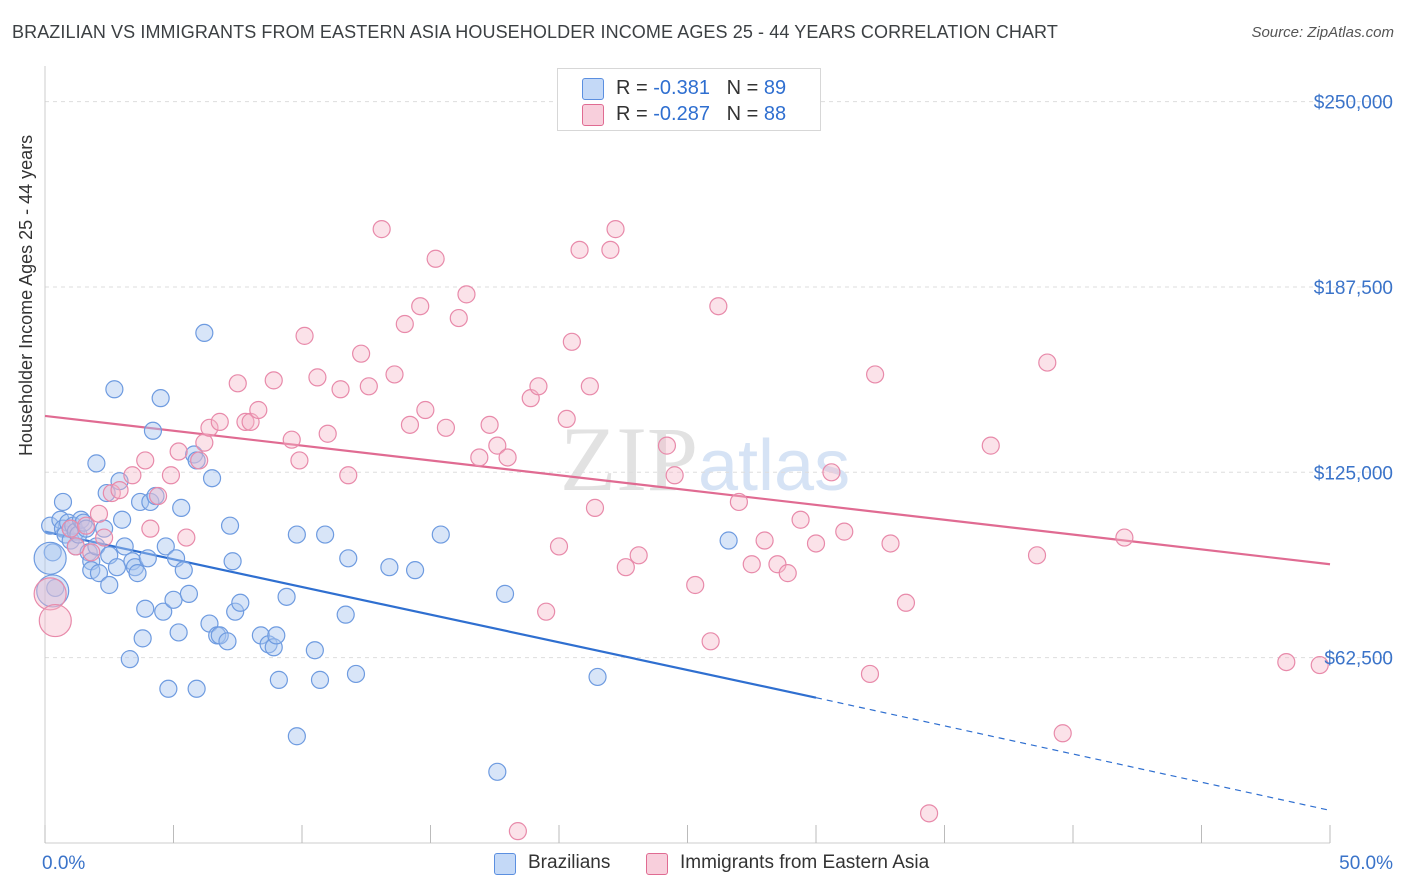 Image resolution: width=1406 pixels, height=892 pixels. I want to click on correlation-legend: R = -0.381 N = 89 R = -0.287 N = 88, so click(689, 99).